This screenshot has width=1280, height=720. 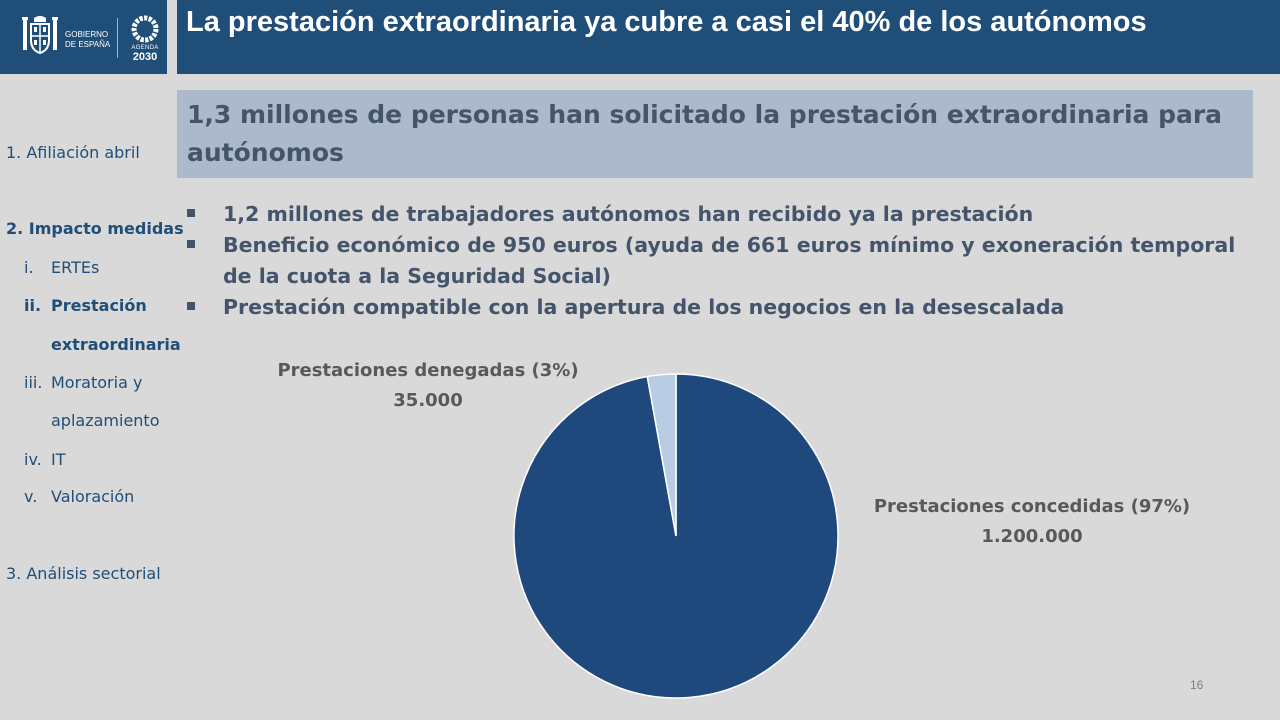 What do you see at coordinates (1032, 536) in the screenshot?
I see `label-concedidas-value: 1.200.000` at bounding box center [1032, 536].